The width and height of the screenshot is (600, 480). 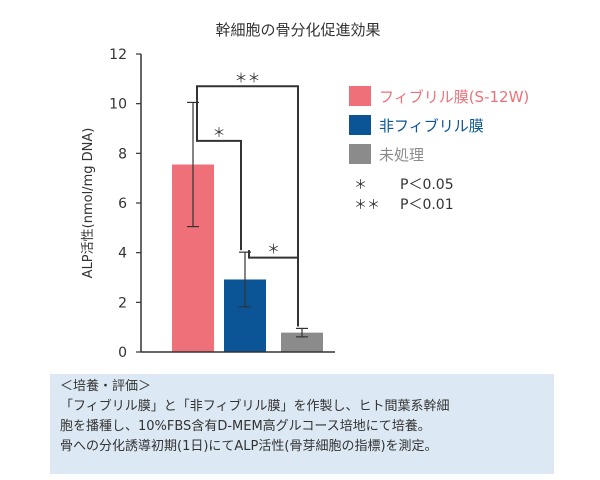 What do you see at coordinates (122, 303) in the screenshot?
I see `y-tick-label: 2` at bounding box center [122, 303].